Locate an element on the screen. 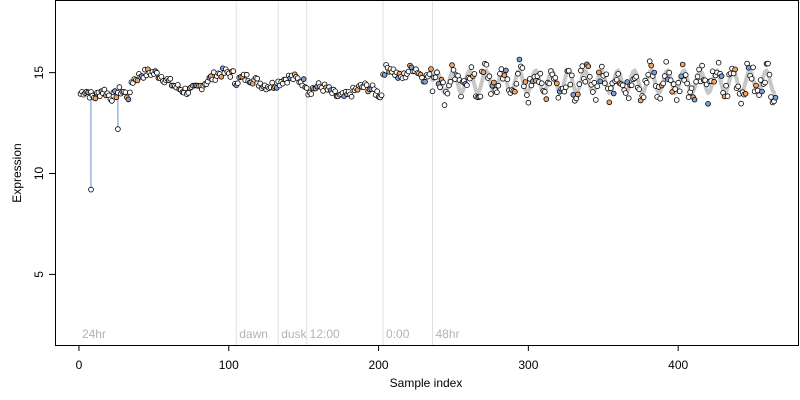 Image resolution: width=800 pixels, height=400 pixels. phase-label: dawn is located at coordinates (253, 334).